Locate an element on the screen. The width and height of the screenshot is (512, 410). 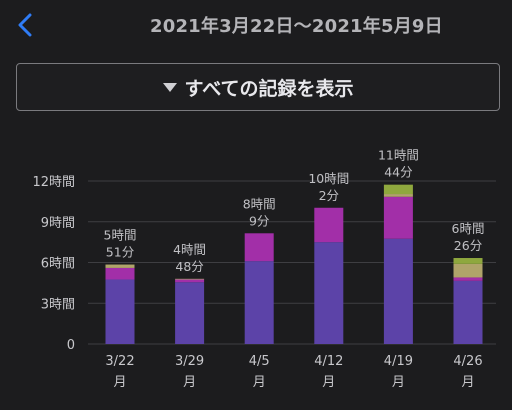
data-label-hours: 10時間 is located at coordinates (328, 178).